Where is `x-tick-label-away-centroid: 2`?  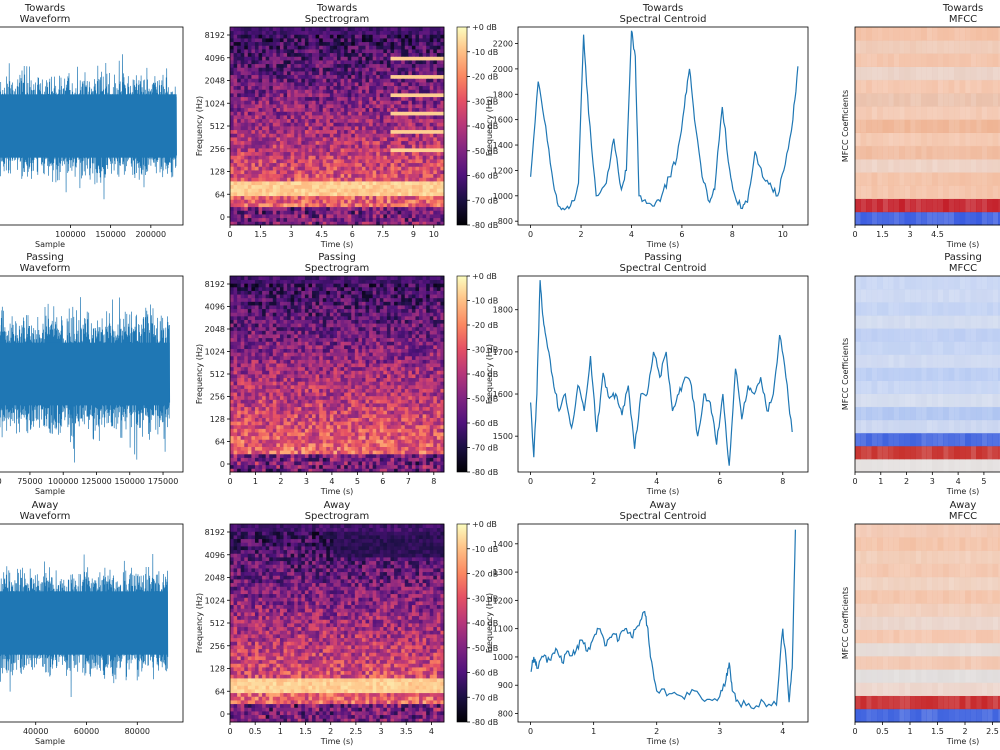 x-tick-label-away-centroid: 2 is located at coordinates (656, 731).